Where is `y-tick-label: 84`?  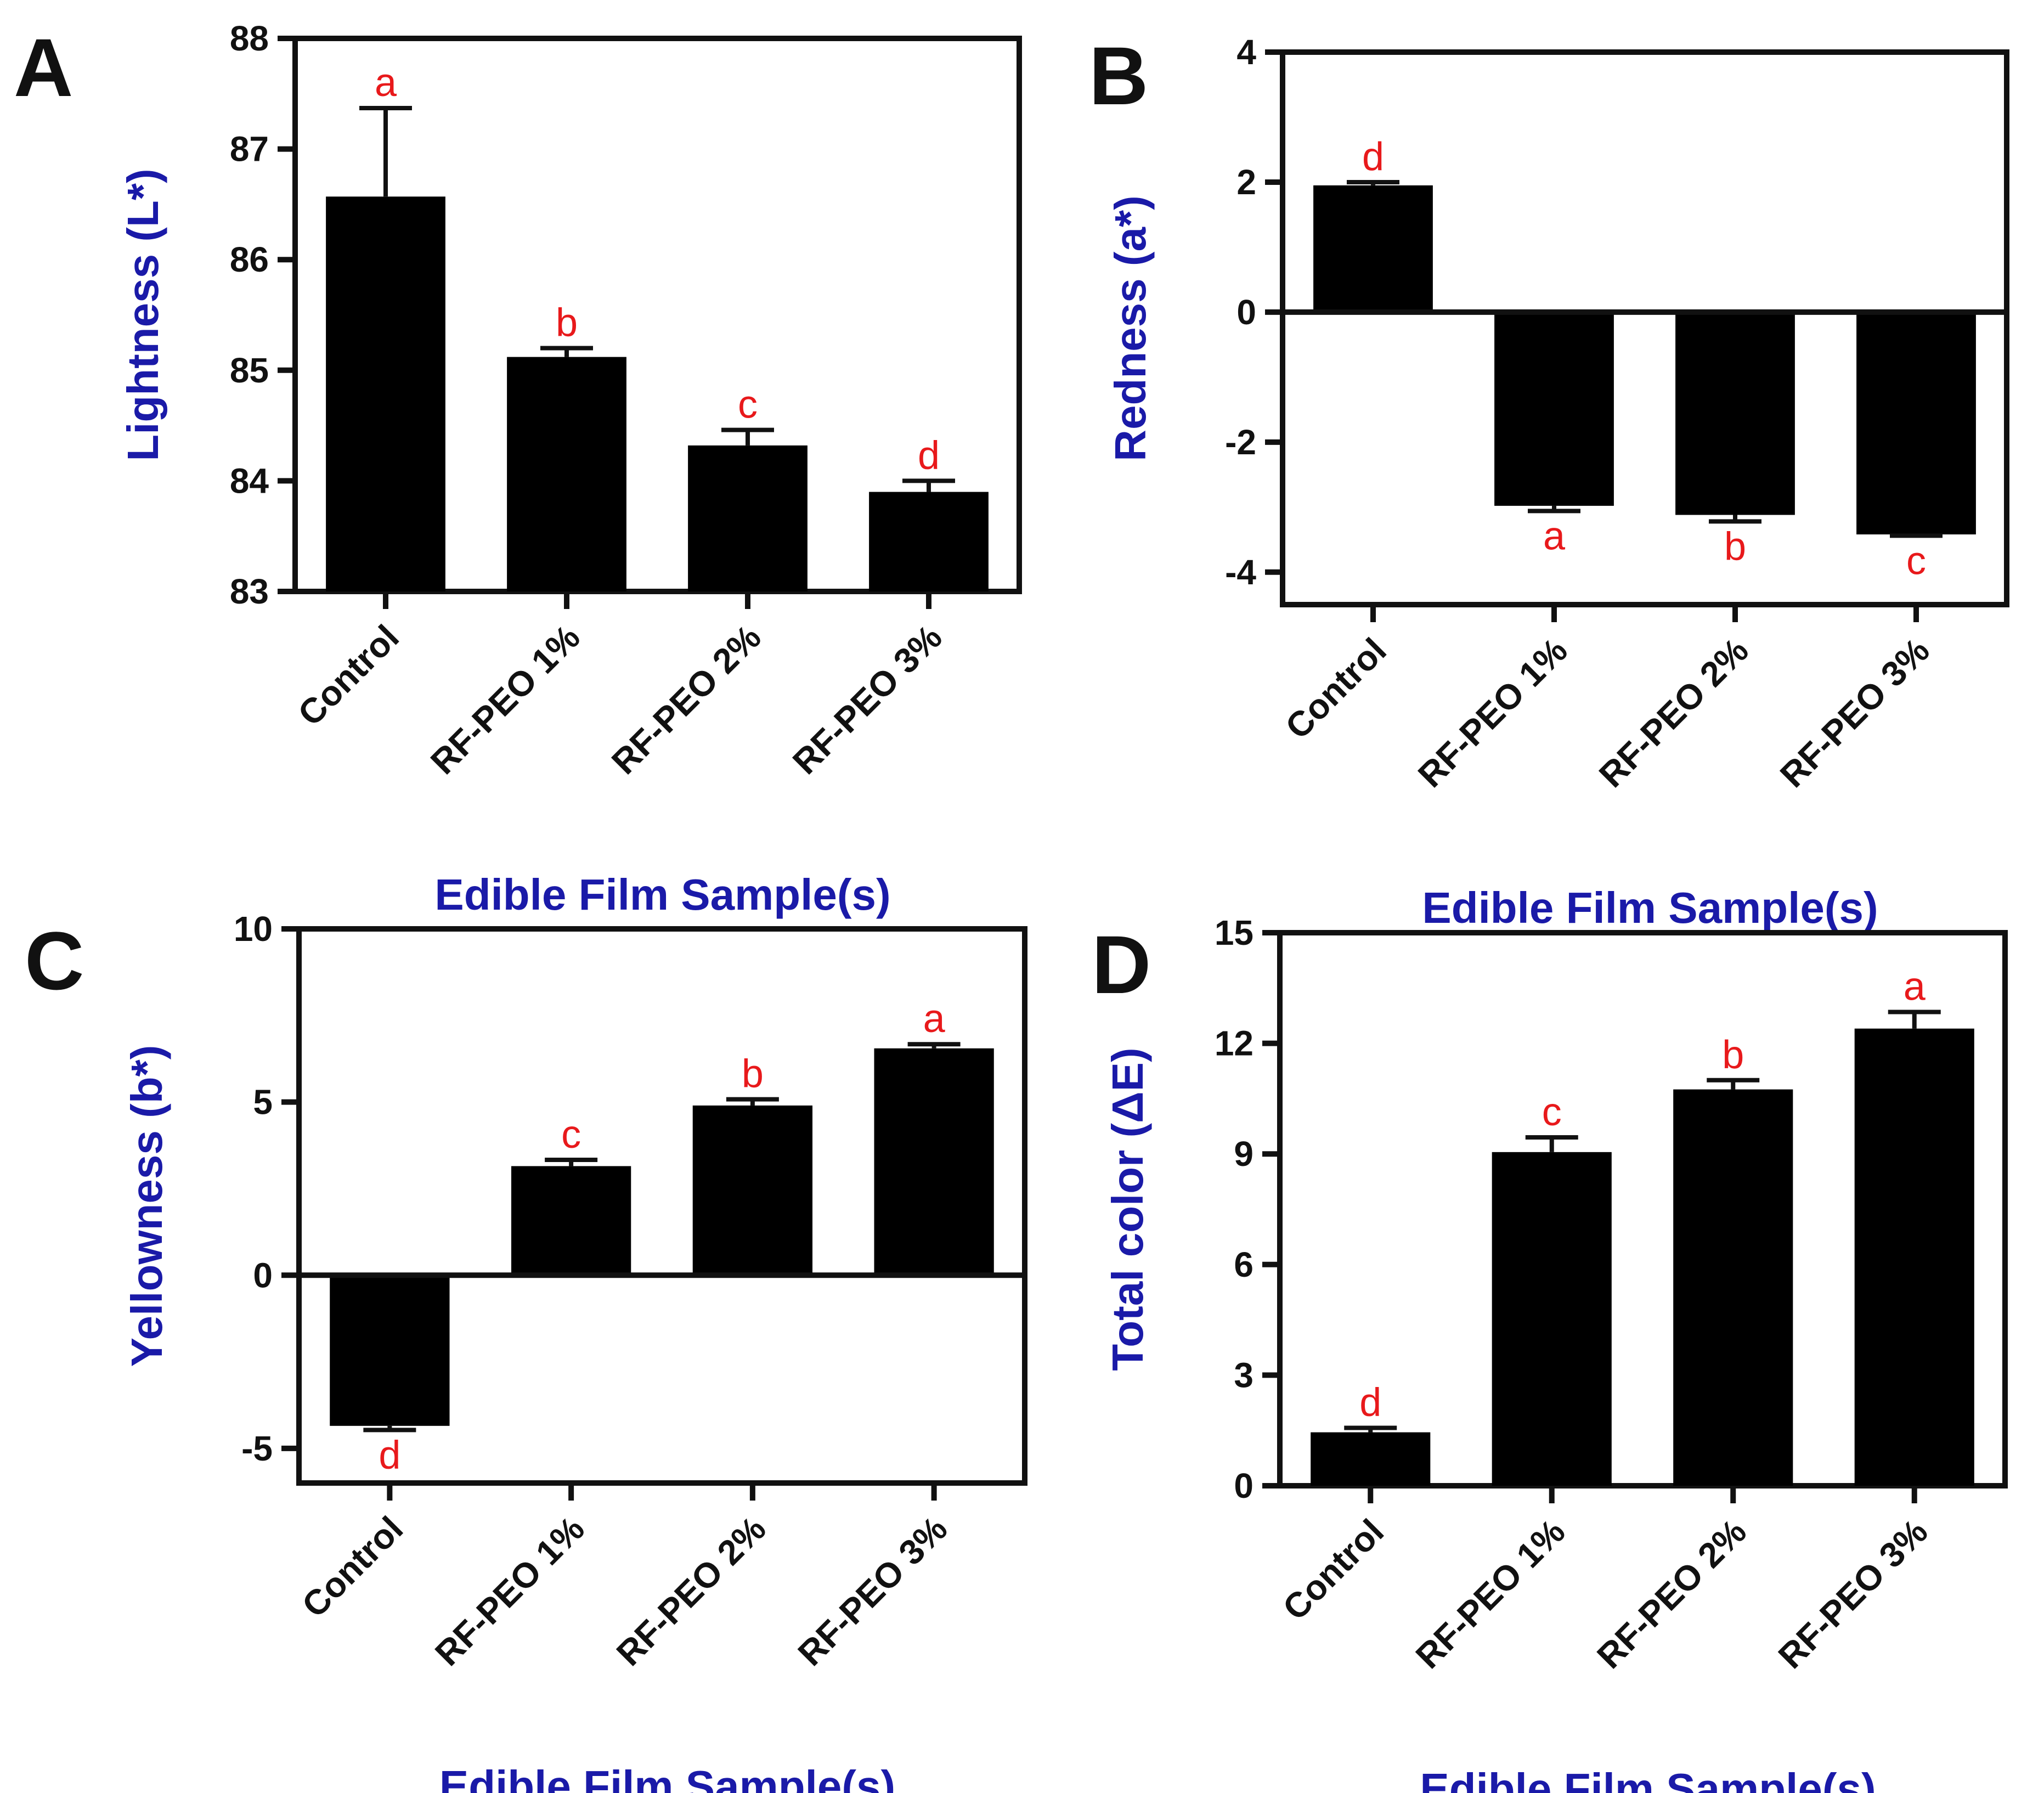
y-tick-label: 84 is located at coordinates (249, 480).